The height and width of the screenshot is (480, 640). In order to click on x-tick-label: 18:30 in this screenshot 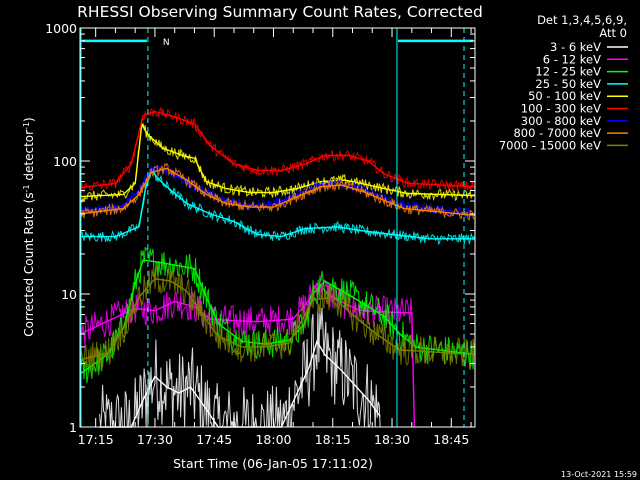, I will do `click(392, 439)`.